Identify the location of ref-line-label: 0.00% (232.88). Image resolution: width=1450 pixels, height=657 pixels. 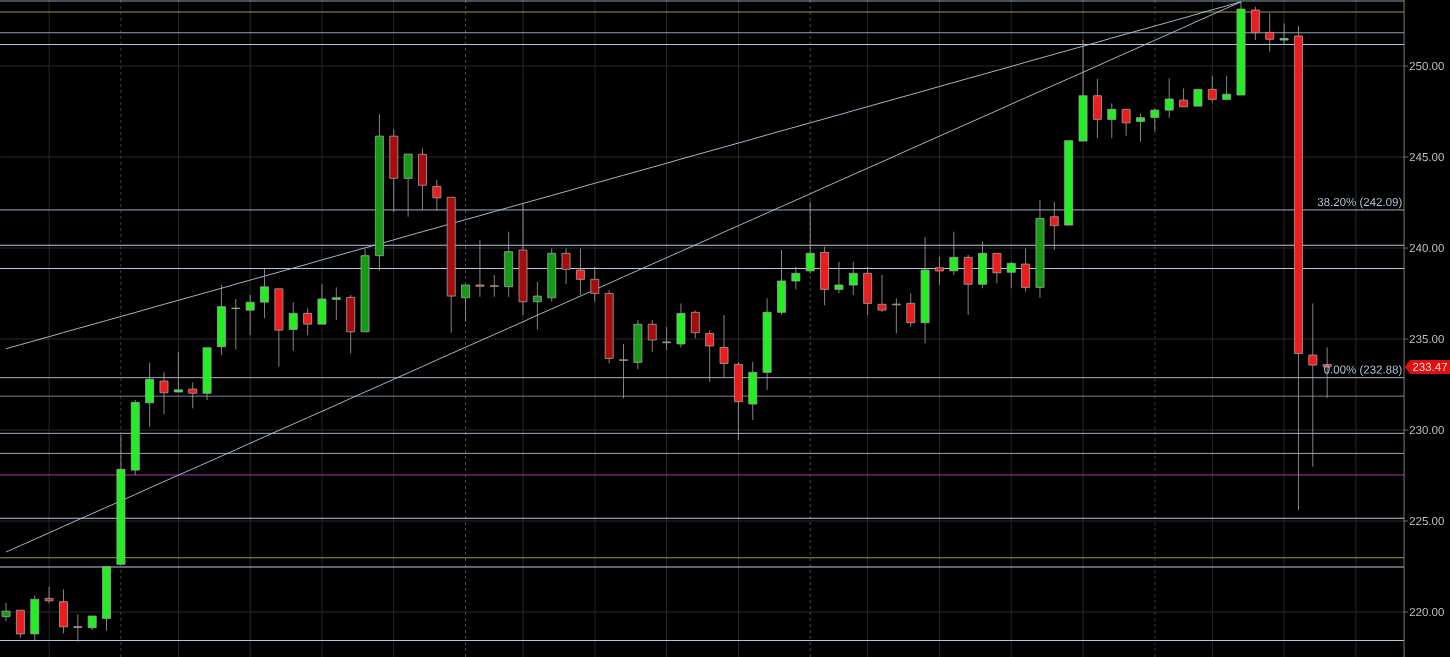
(1363, 370).